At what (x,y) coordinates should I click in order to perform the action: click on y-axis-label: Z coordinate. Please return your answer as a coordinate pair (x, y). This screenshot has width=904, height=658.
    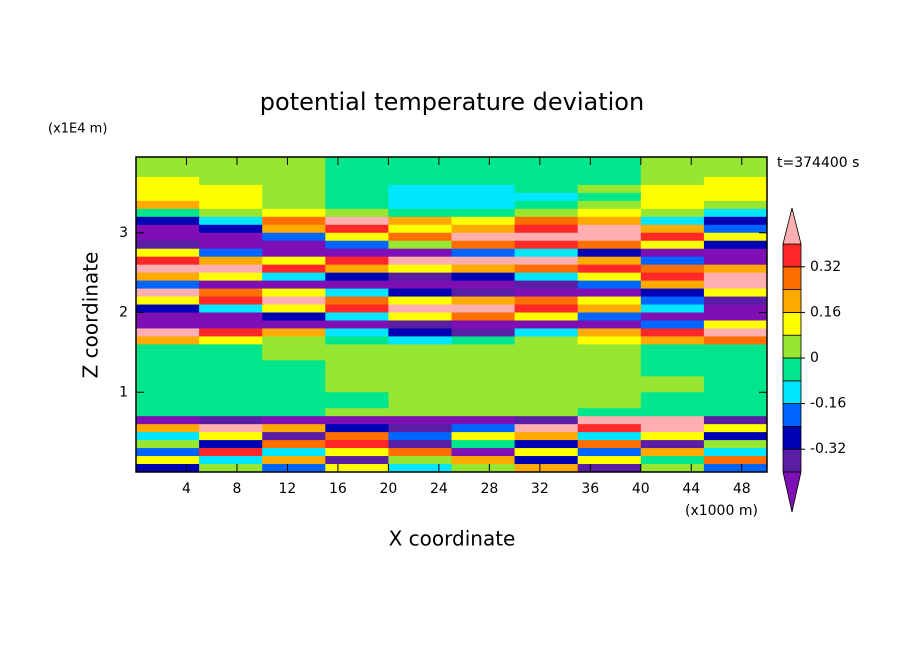
    Looking at the image, I should click on (91, 315).